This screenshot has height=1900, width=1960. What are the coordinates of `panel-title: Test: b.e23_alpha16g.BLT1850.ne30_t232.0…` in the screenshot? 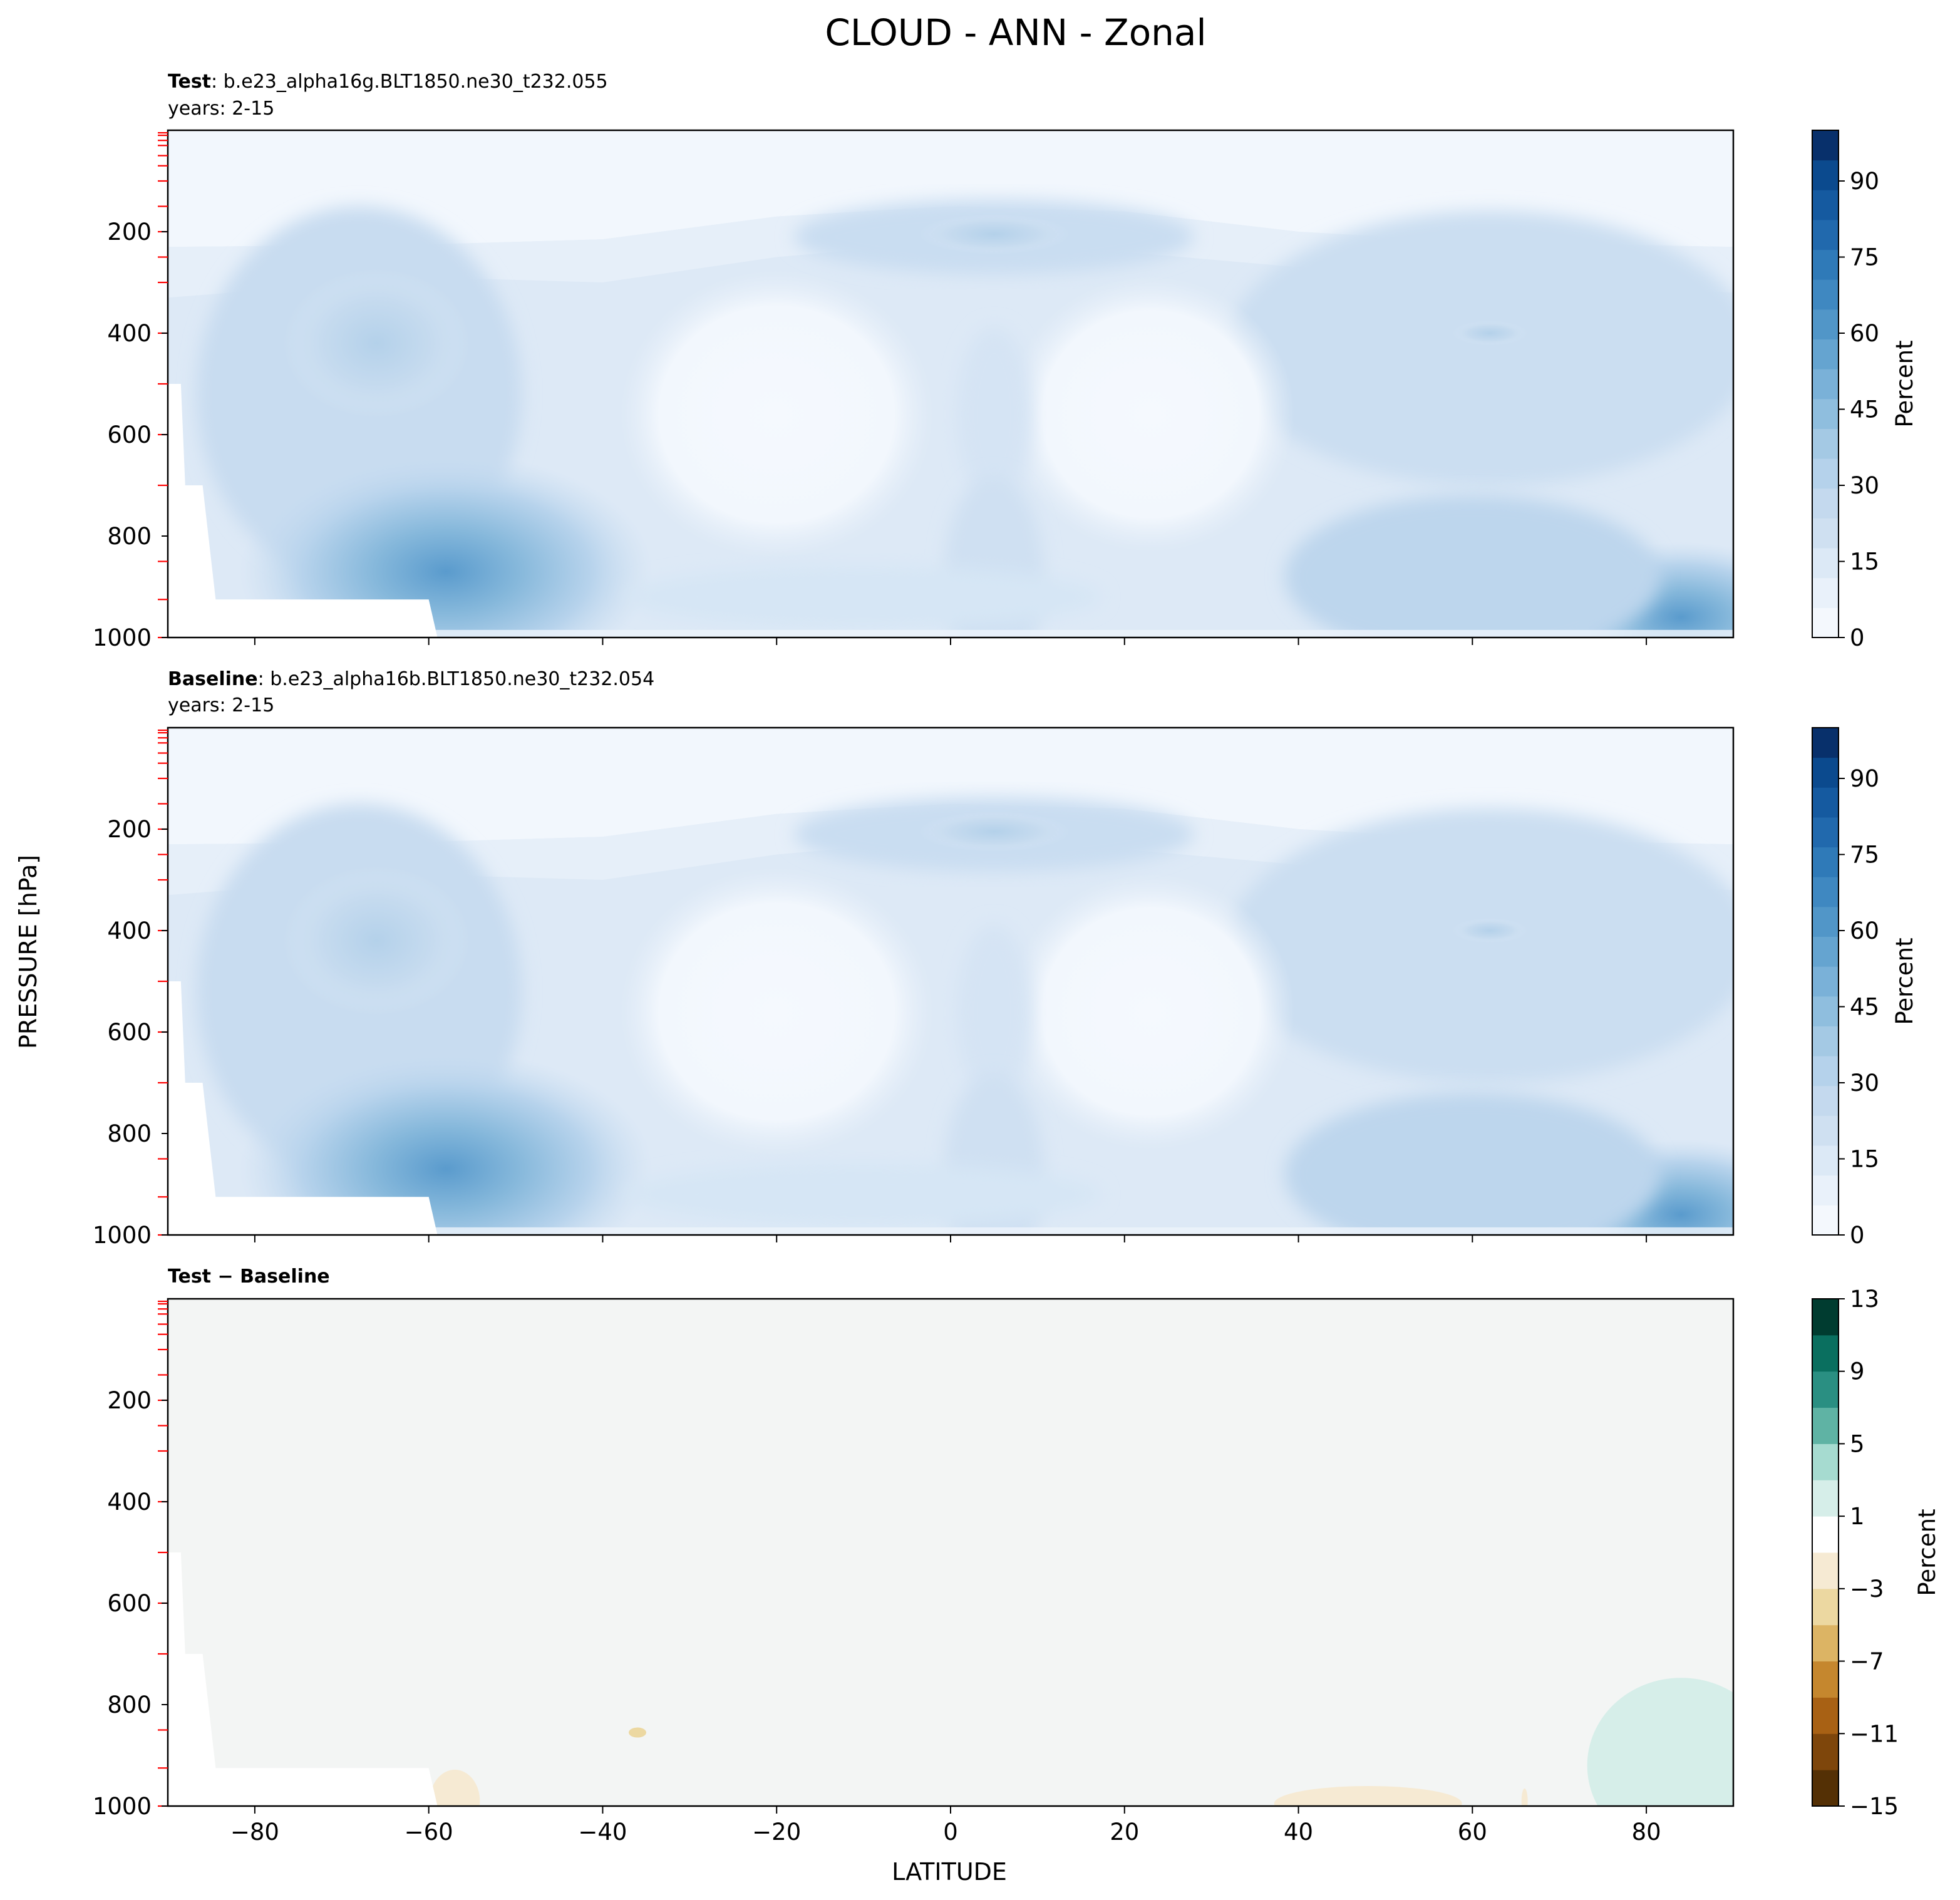 It's located at (388, 82).